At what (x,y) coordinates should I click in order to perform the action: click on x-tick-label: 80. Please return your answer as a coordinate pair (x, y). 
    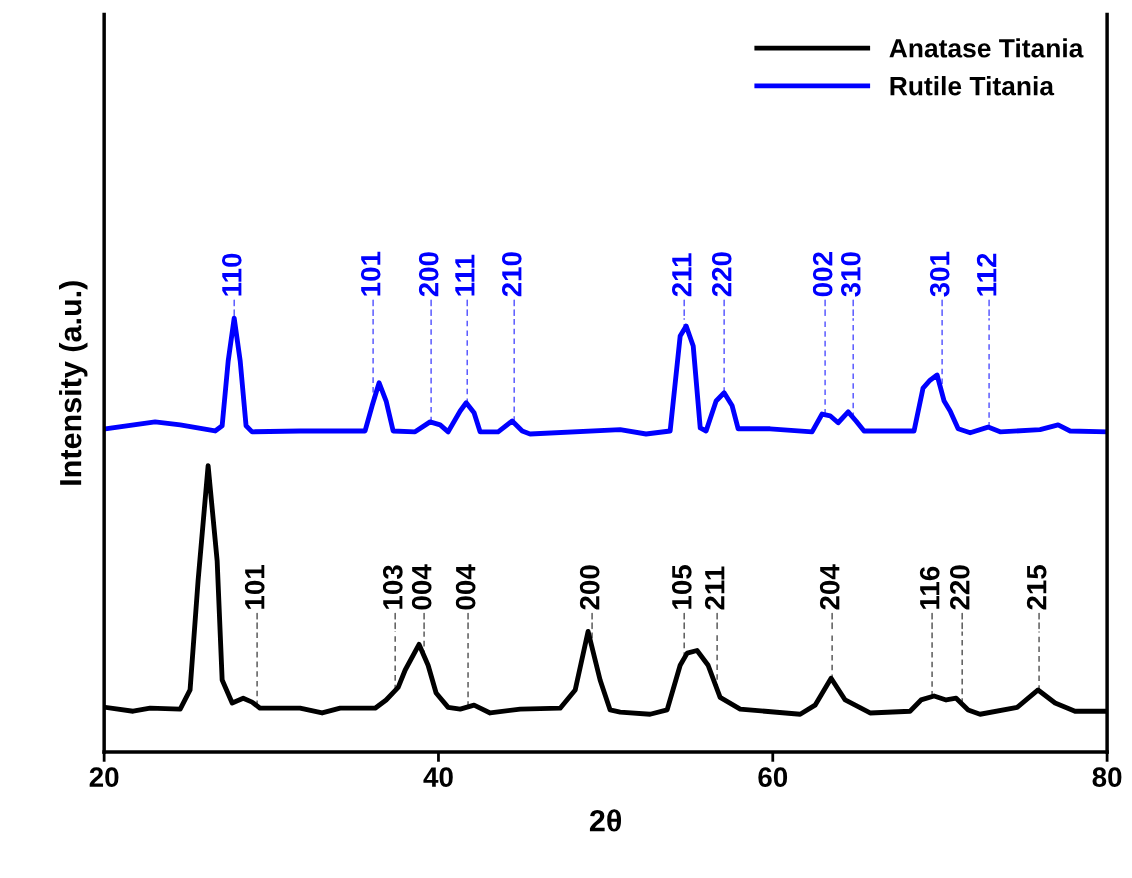
    Looking at the image, I should click on (1107, 777).